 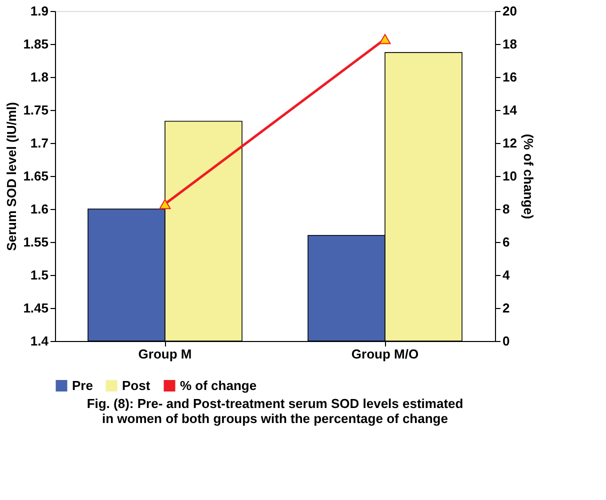 What do you see at coordinates (35, 308) in the screenshot?
I see `y-tick-label: 1.45` at bounding box center [35, 308].